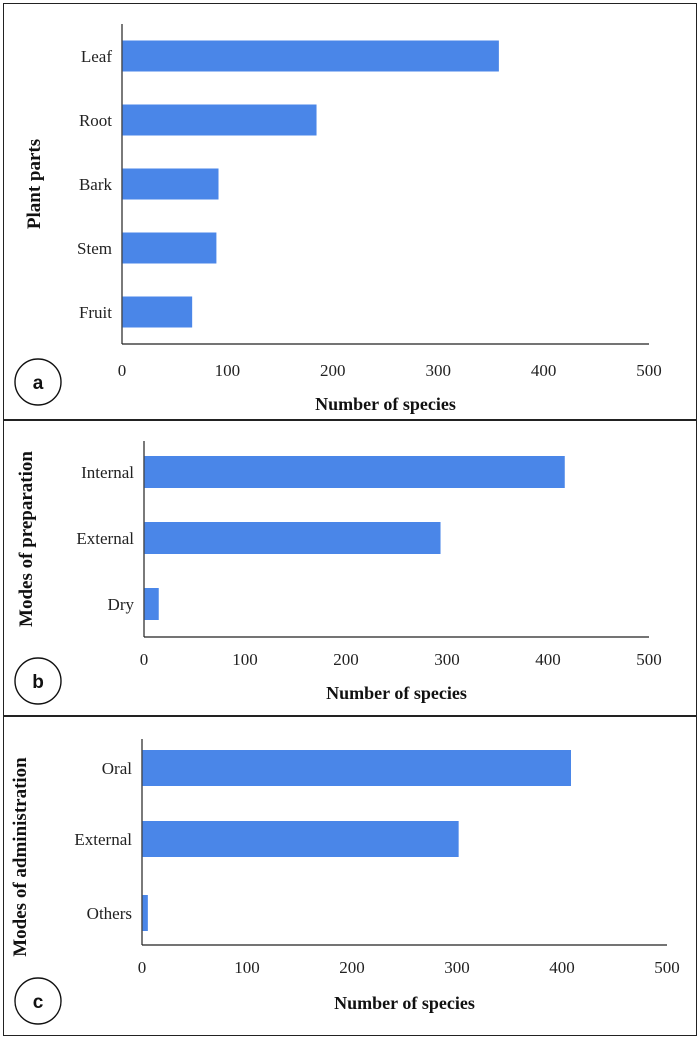 The height and width of the screenshot is (1039, 700). Describe the element at coordinates (169, 248) in the screenshot. I see `bar-stem` at that location.